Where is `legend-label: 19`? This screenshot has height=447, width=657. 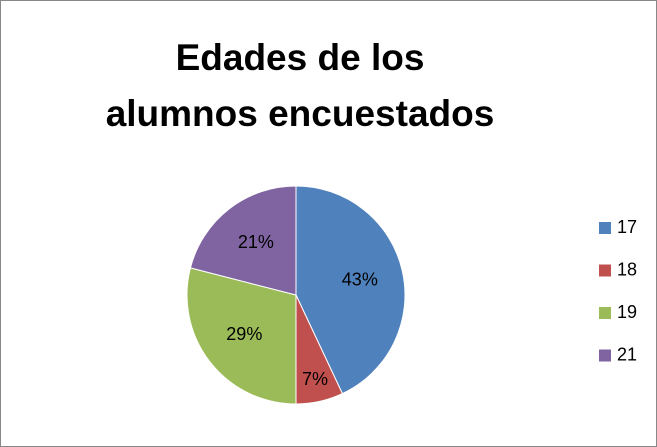 legend-label: 19 is located at coordinates (627, 312).